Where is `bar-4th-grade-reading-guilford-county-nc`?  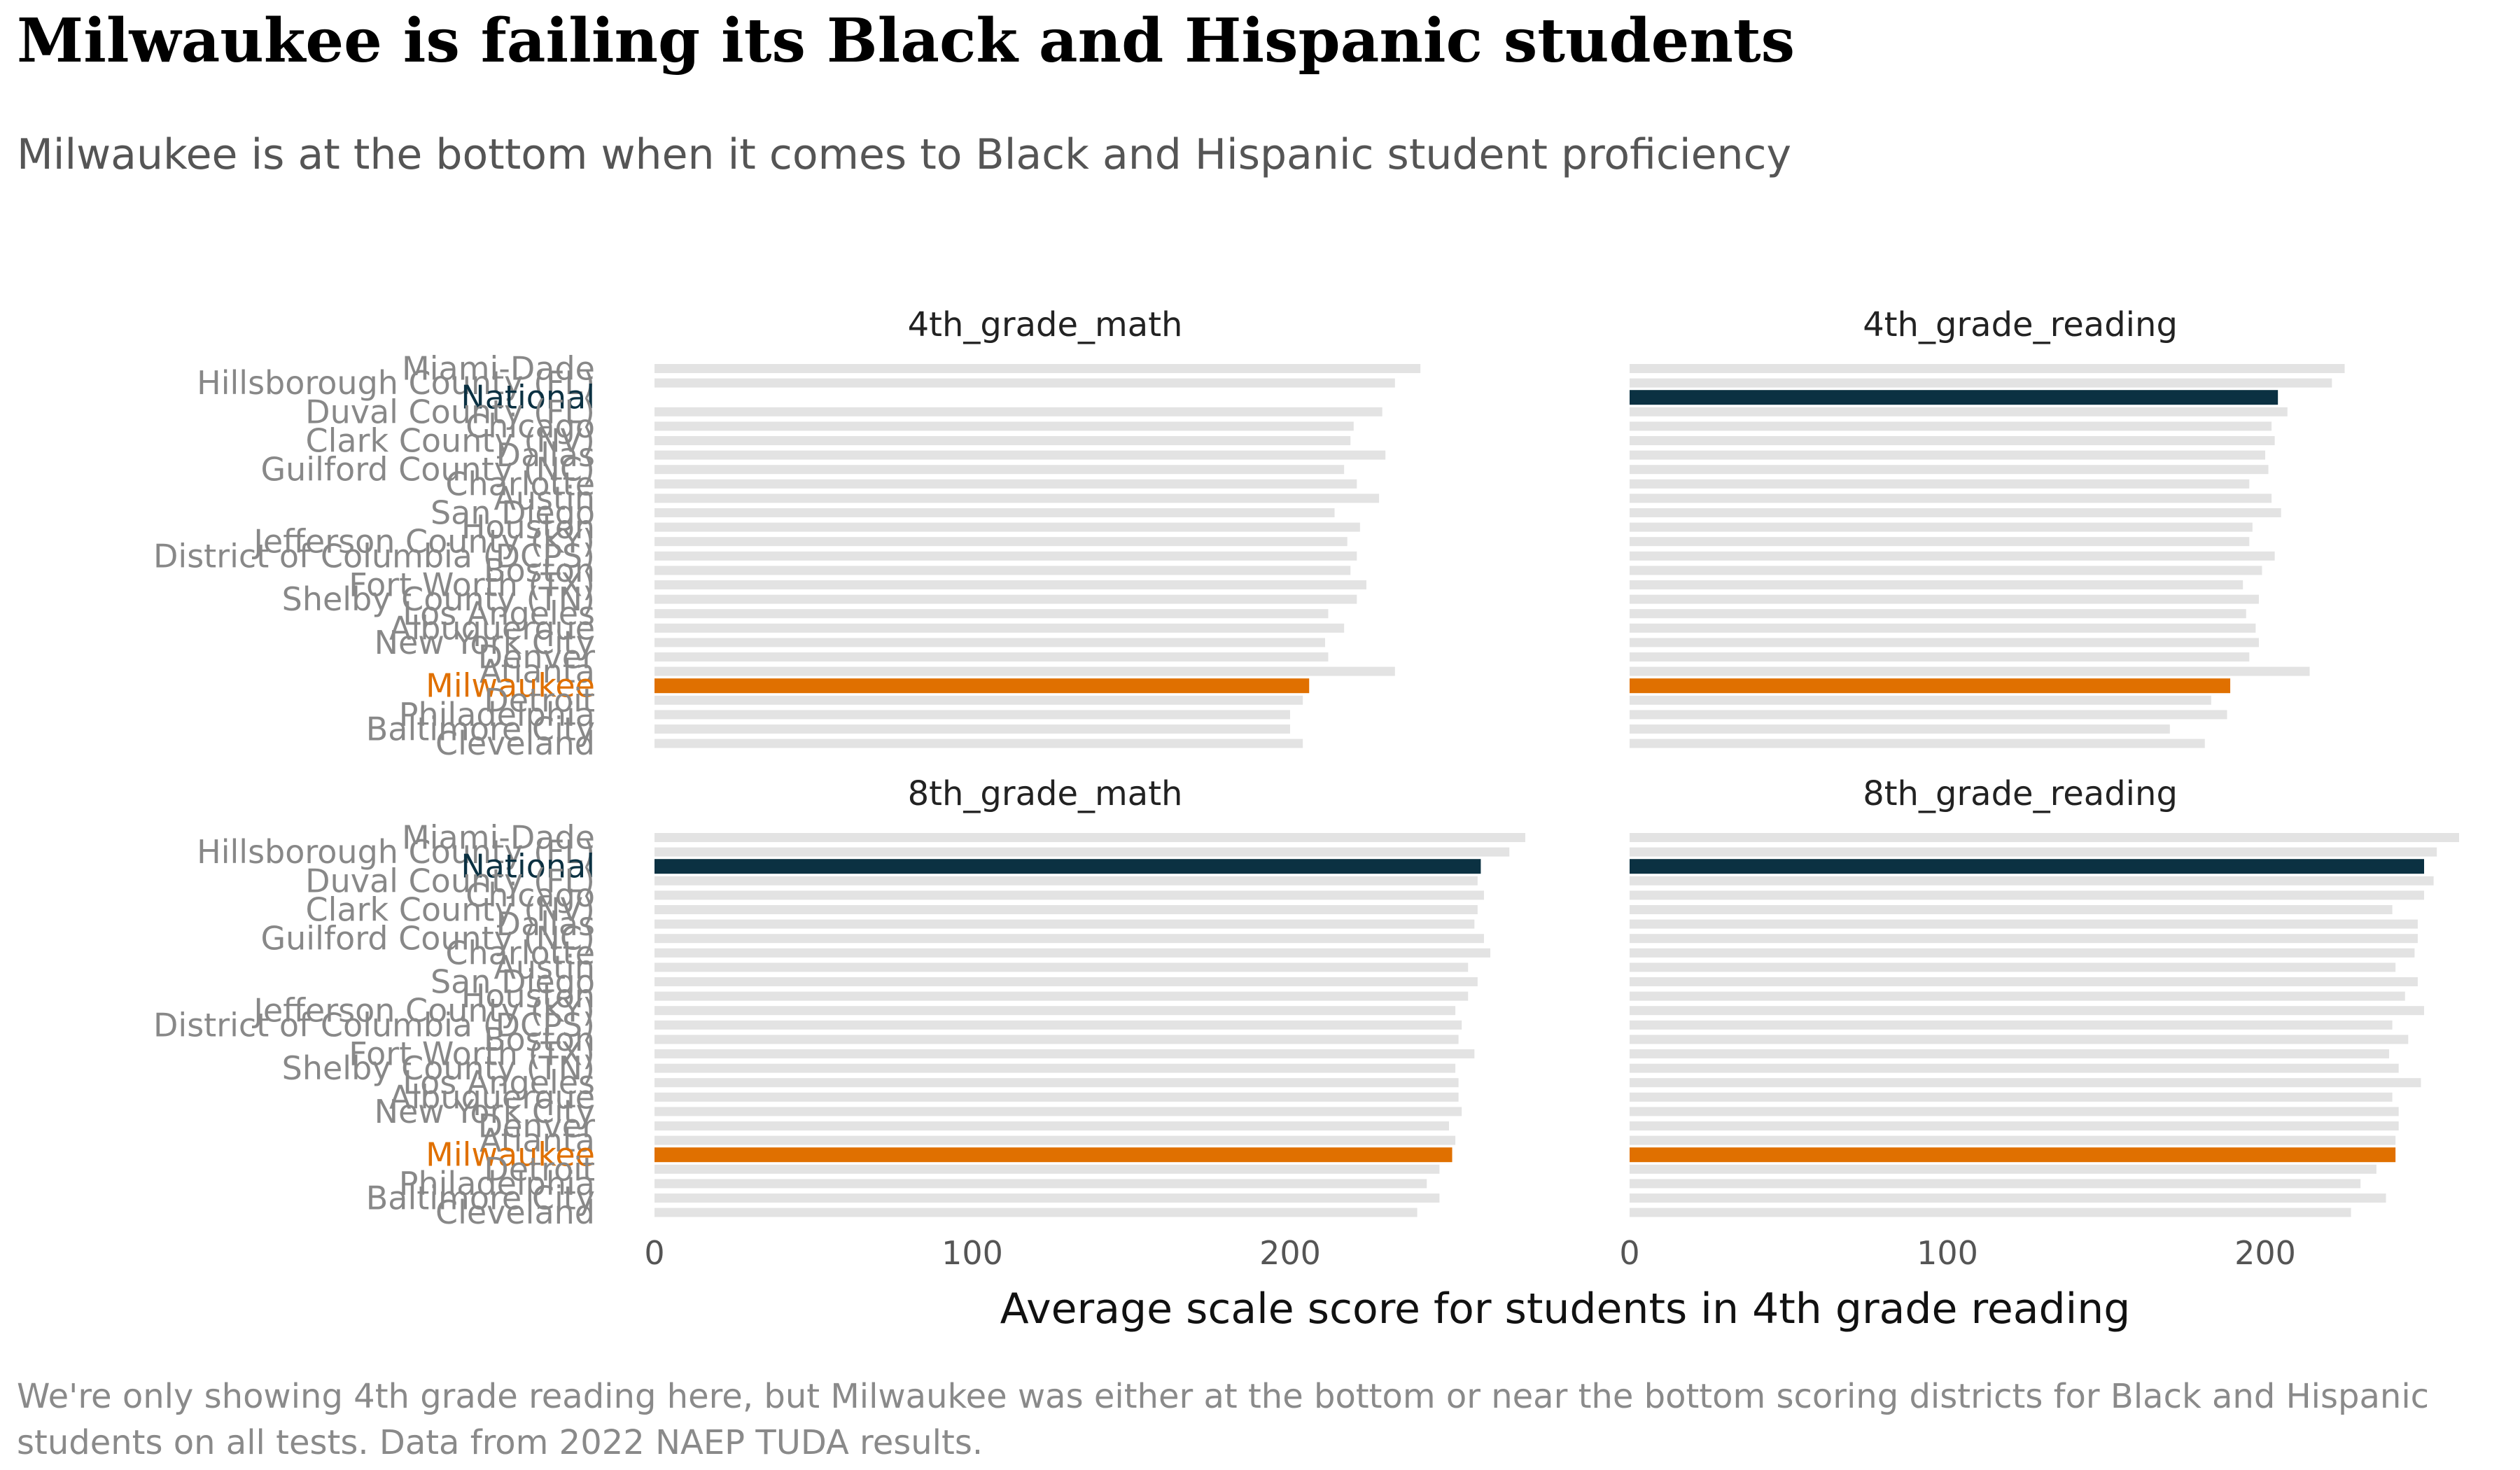 bar-4th-grade-reading-guilford-county-nc is located at coordinates (1949, 470).